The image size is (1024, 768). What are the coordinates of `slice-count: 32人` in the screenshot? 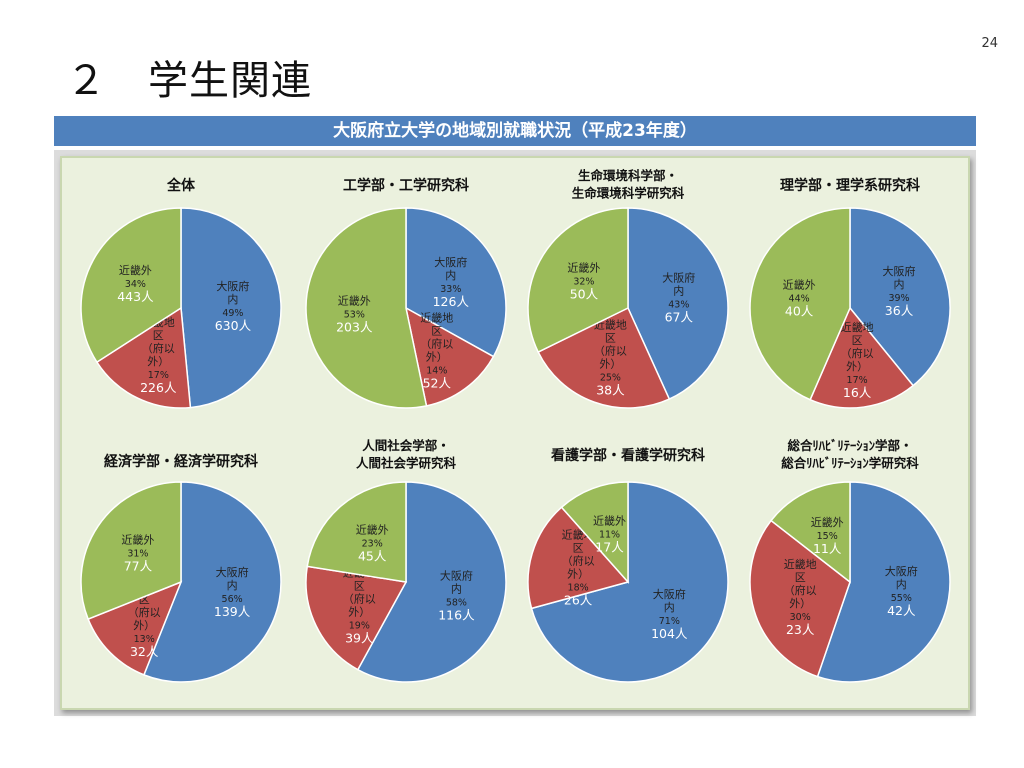 It's located at (144, 651).